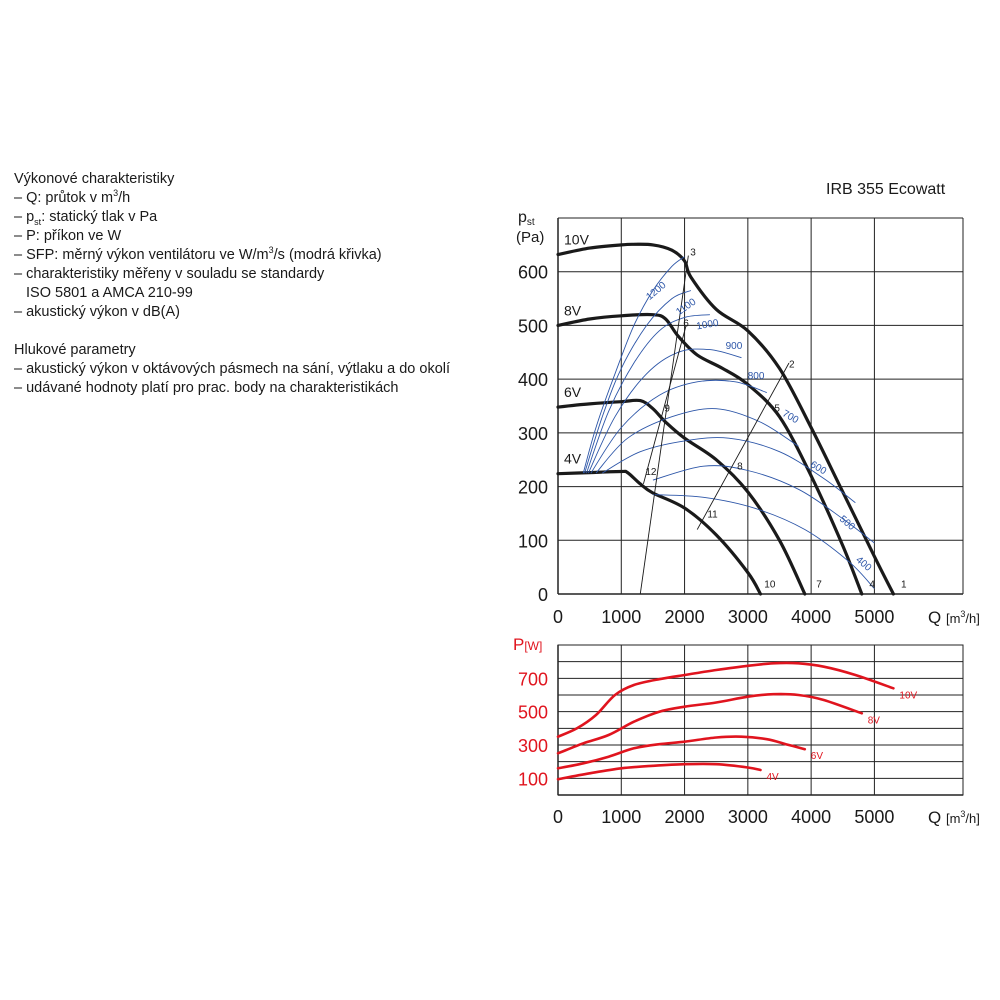 This screenshot has height=1000, width=1000. I want to click on working-point-label: 4, so click(872, 585).